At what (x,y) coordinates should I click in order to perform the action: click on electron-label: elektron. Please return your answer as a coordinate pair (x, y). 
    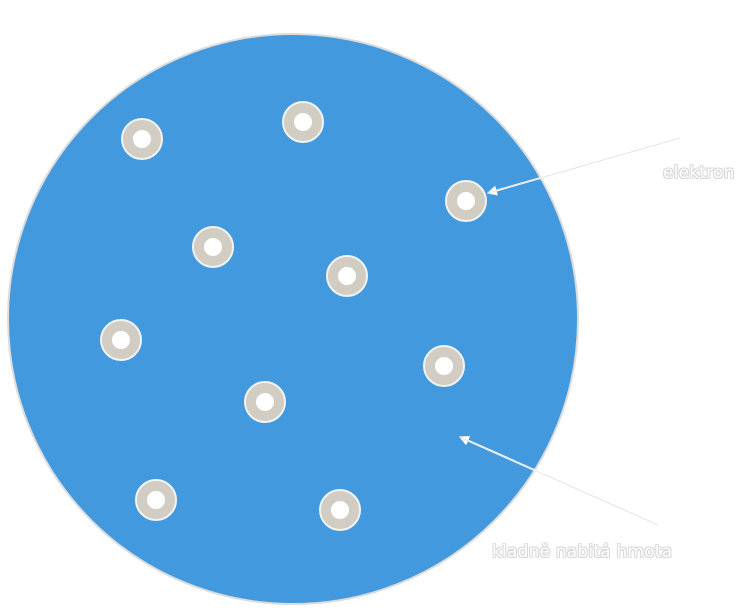
    Looking at the image, I should click on (699, 173).